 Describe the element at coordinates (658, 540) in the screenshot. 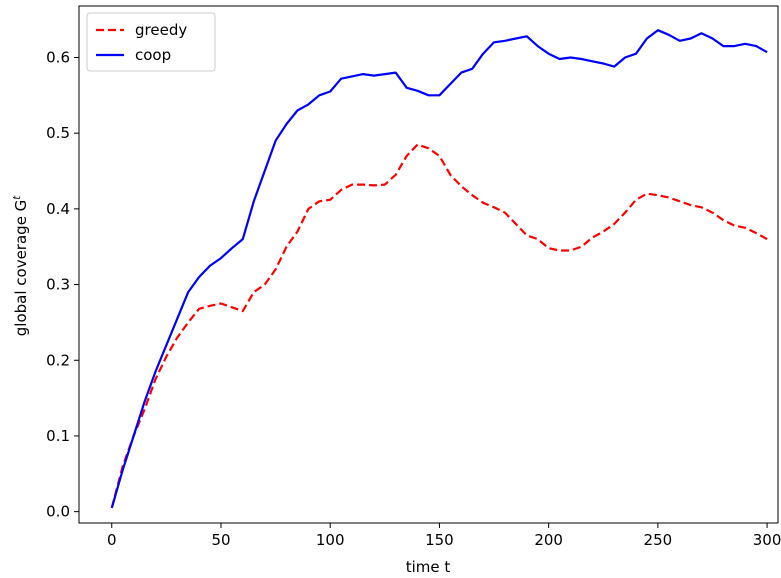

I see `x-tick-label: 250` at that location.